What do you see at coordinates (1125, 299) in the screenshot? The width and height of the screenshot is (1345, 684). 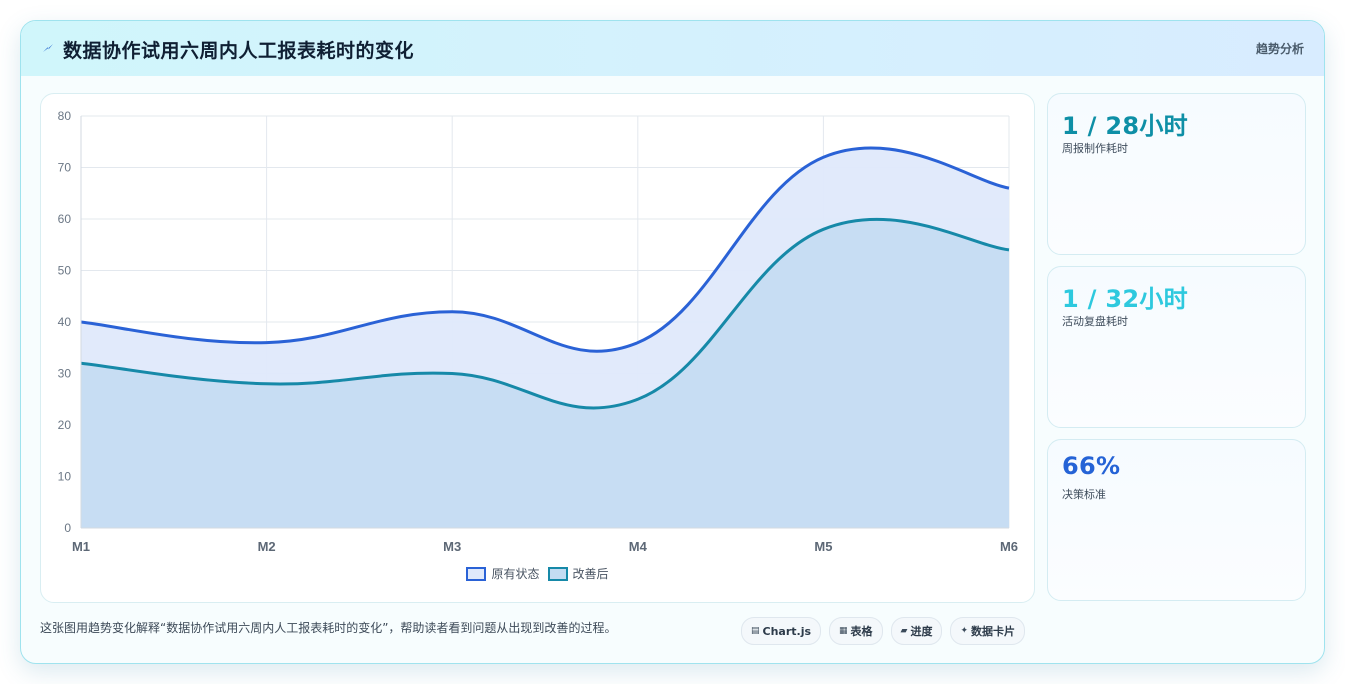 I see `stat-value: 1 / 32小时` at bounding box center [1125, 299].